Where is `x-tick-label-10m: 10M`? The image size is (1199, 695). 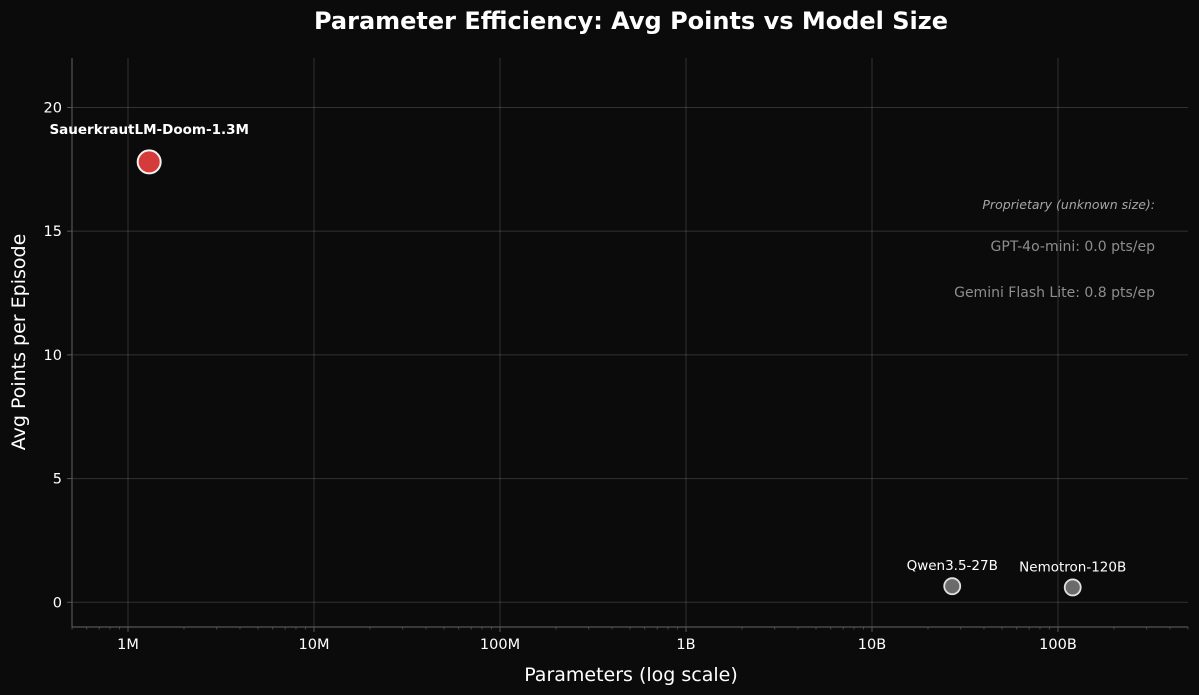
x-tick-label-10m: 10M is located at coordinates (314, 645).